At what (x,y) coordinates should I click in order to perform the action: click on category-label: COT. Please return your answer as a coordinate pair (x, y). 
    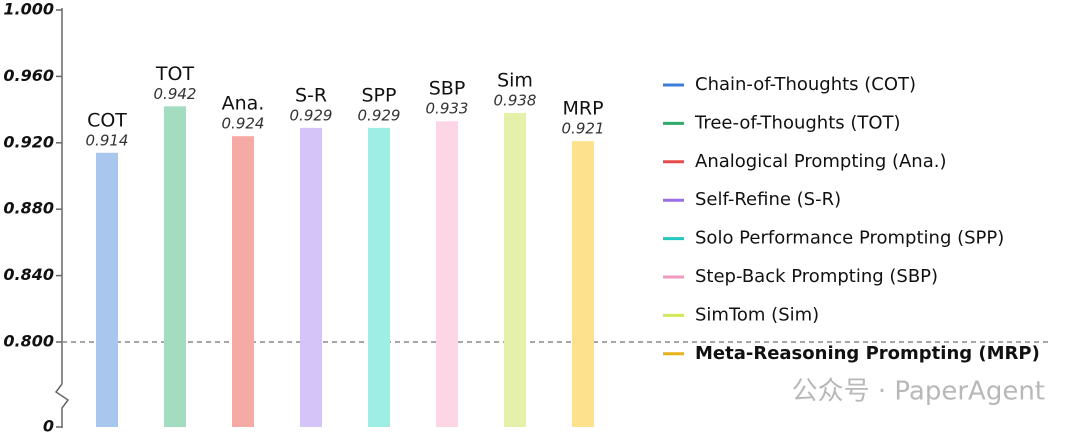
    Looking at the image, I should click on (107, 120).